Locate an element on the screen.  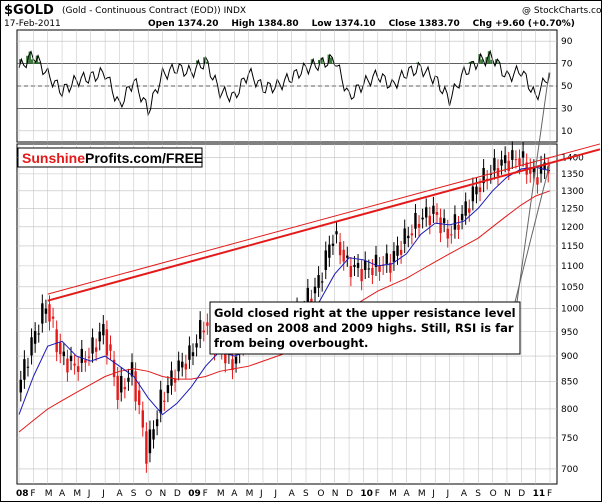
price-tick-label: 1100 is located at coordinates (572, 267).